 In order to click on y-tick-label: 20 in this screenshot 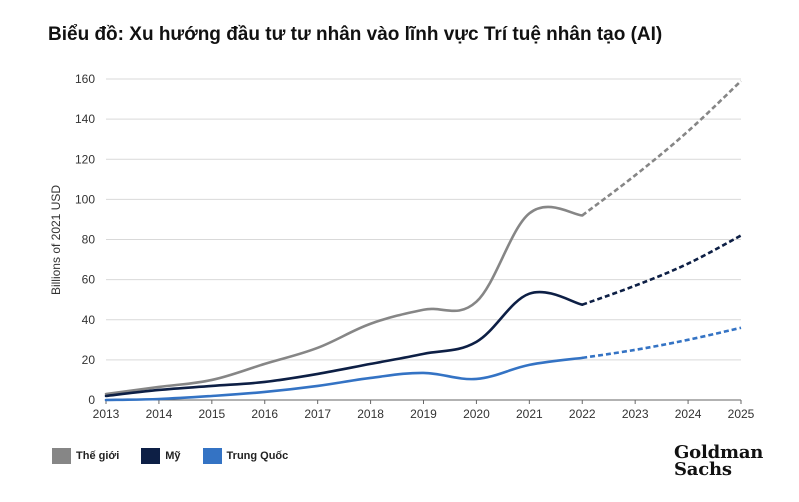, I will do `click(89, 360)`.